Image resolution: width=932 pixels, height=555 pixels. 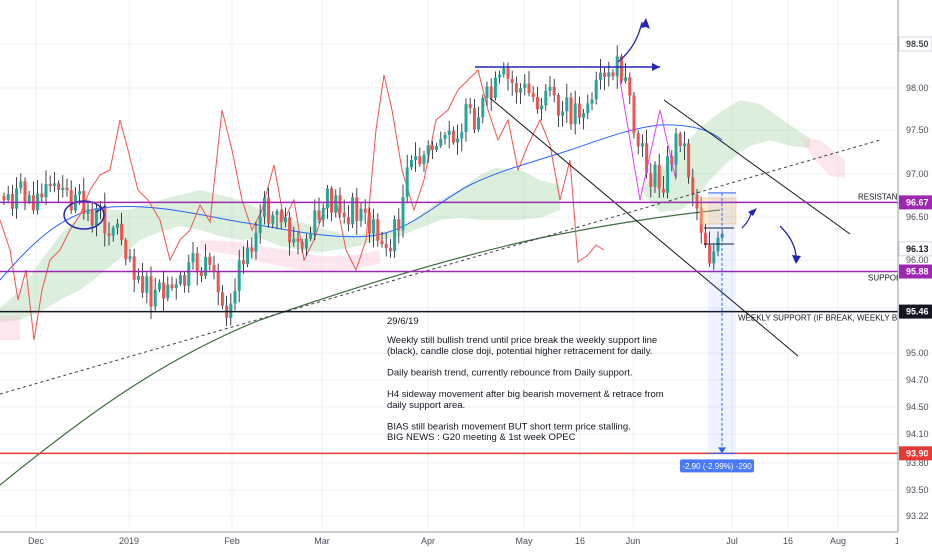 I want to click on y-tick-label: 96.00, so click(x=917, y=260).